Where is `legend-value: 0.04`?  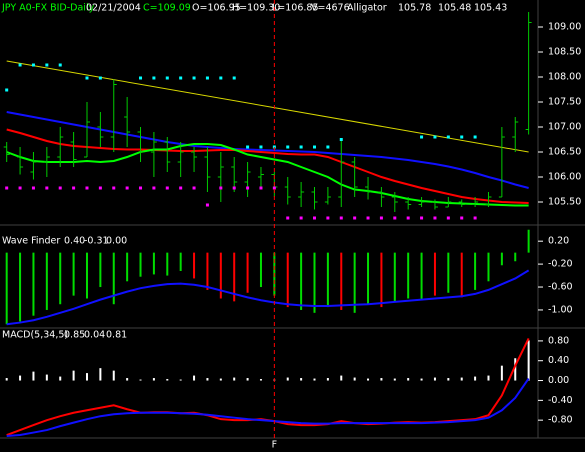 legend-value: 0.04 is located at coordinates (94, 335).